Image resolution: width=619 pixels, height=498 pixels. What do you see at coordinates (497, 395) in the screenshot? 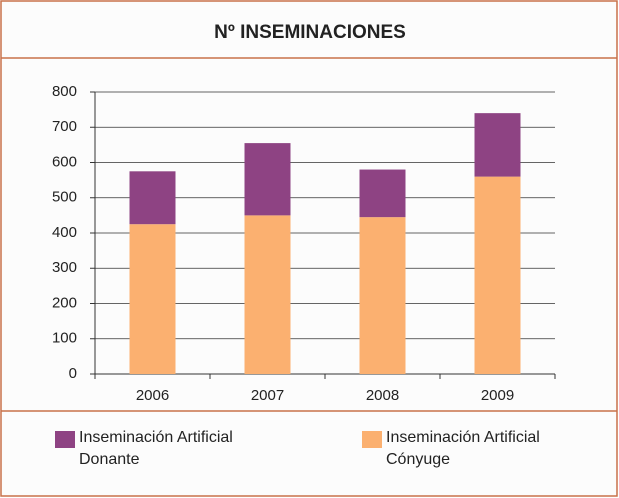
I see `x-tick-label: 2009` at bounding box center [497, 395].